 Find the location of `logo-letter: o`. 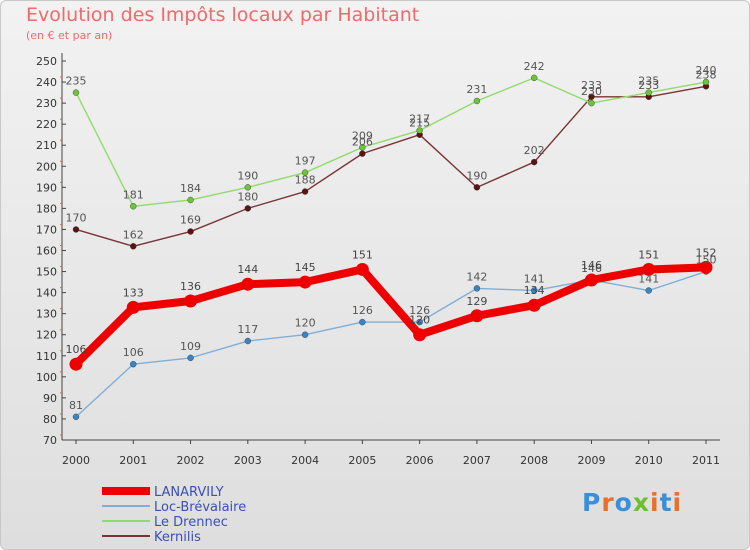

logo-letter: o is located at coordinates (623, 502).